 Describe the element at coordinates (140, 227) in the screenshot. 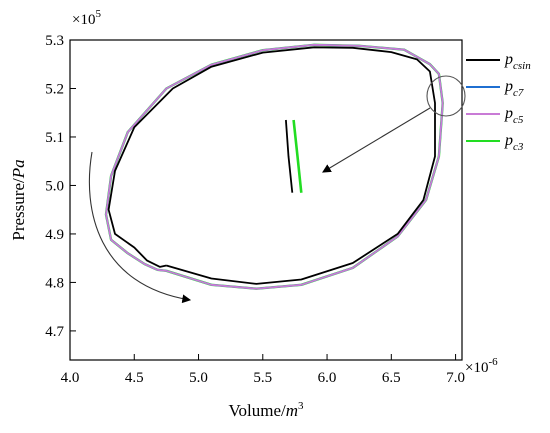

I see `direction-arrow` at that location.